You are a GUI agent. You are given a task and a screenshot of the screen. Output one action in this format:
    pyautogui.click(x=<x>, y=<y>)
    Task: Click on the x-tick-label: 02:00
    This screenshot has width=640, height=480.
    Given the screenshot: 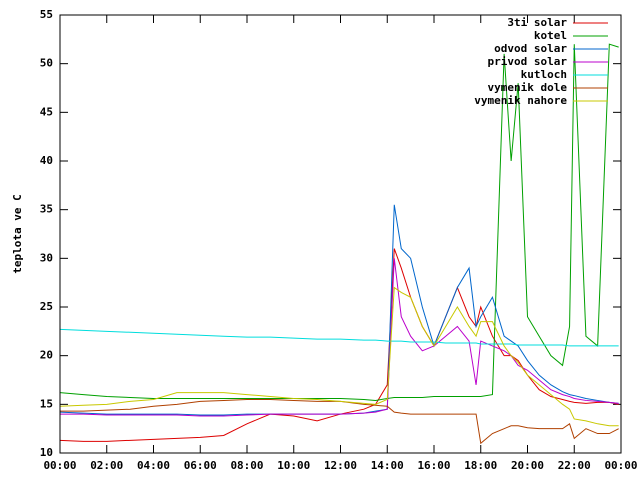 What is the action you would take?
    pyautogui.click(x=106, y=465)
    